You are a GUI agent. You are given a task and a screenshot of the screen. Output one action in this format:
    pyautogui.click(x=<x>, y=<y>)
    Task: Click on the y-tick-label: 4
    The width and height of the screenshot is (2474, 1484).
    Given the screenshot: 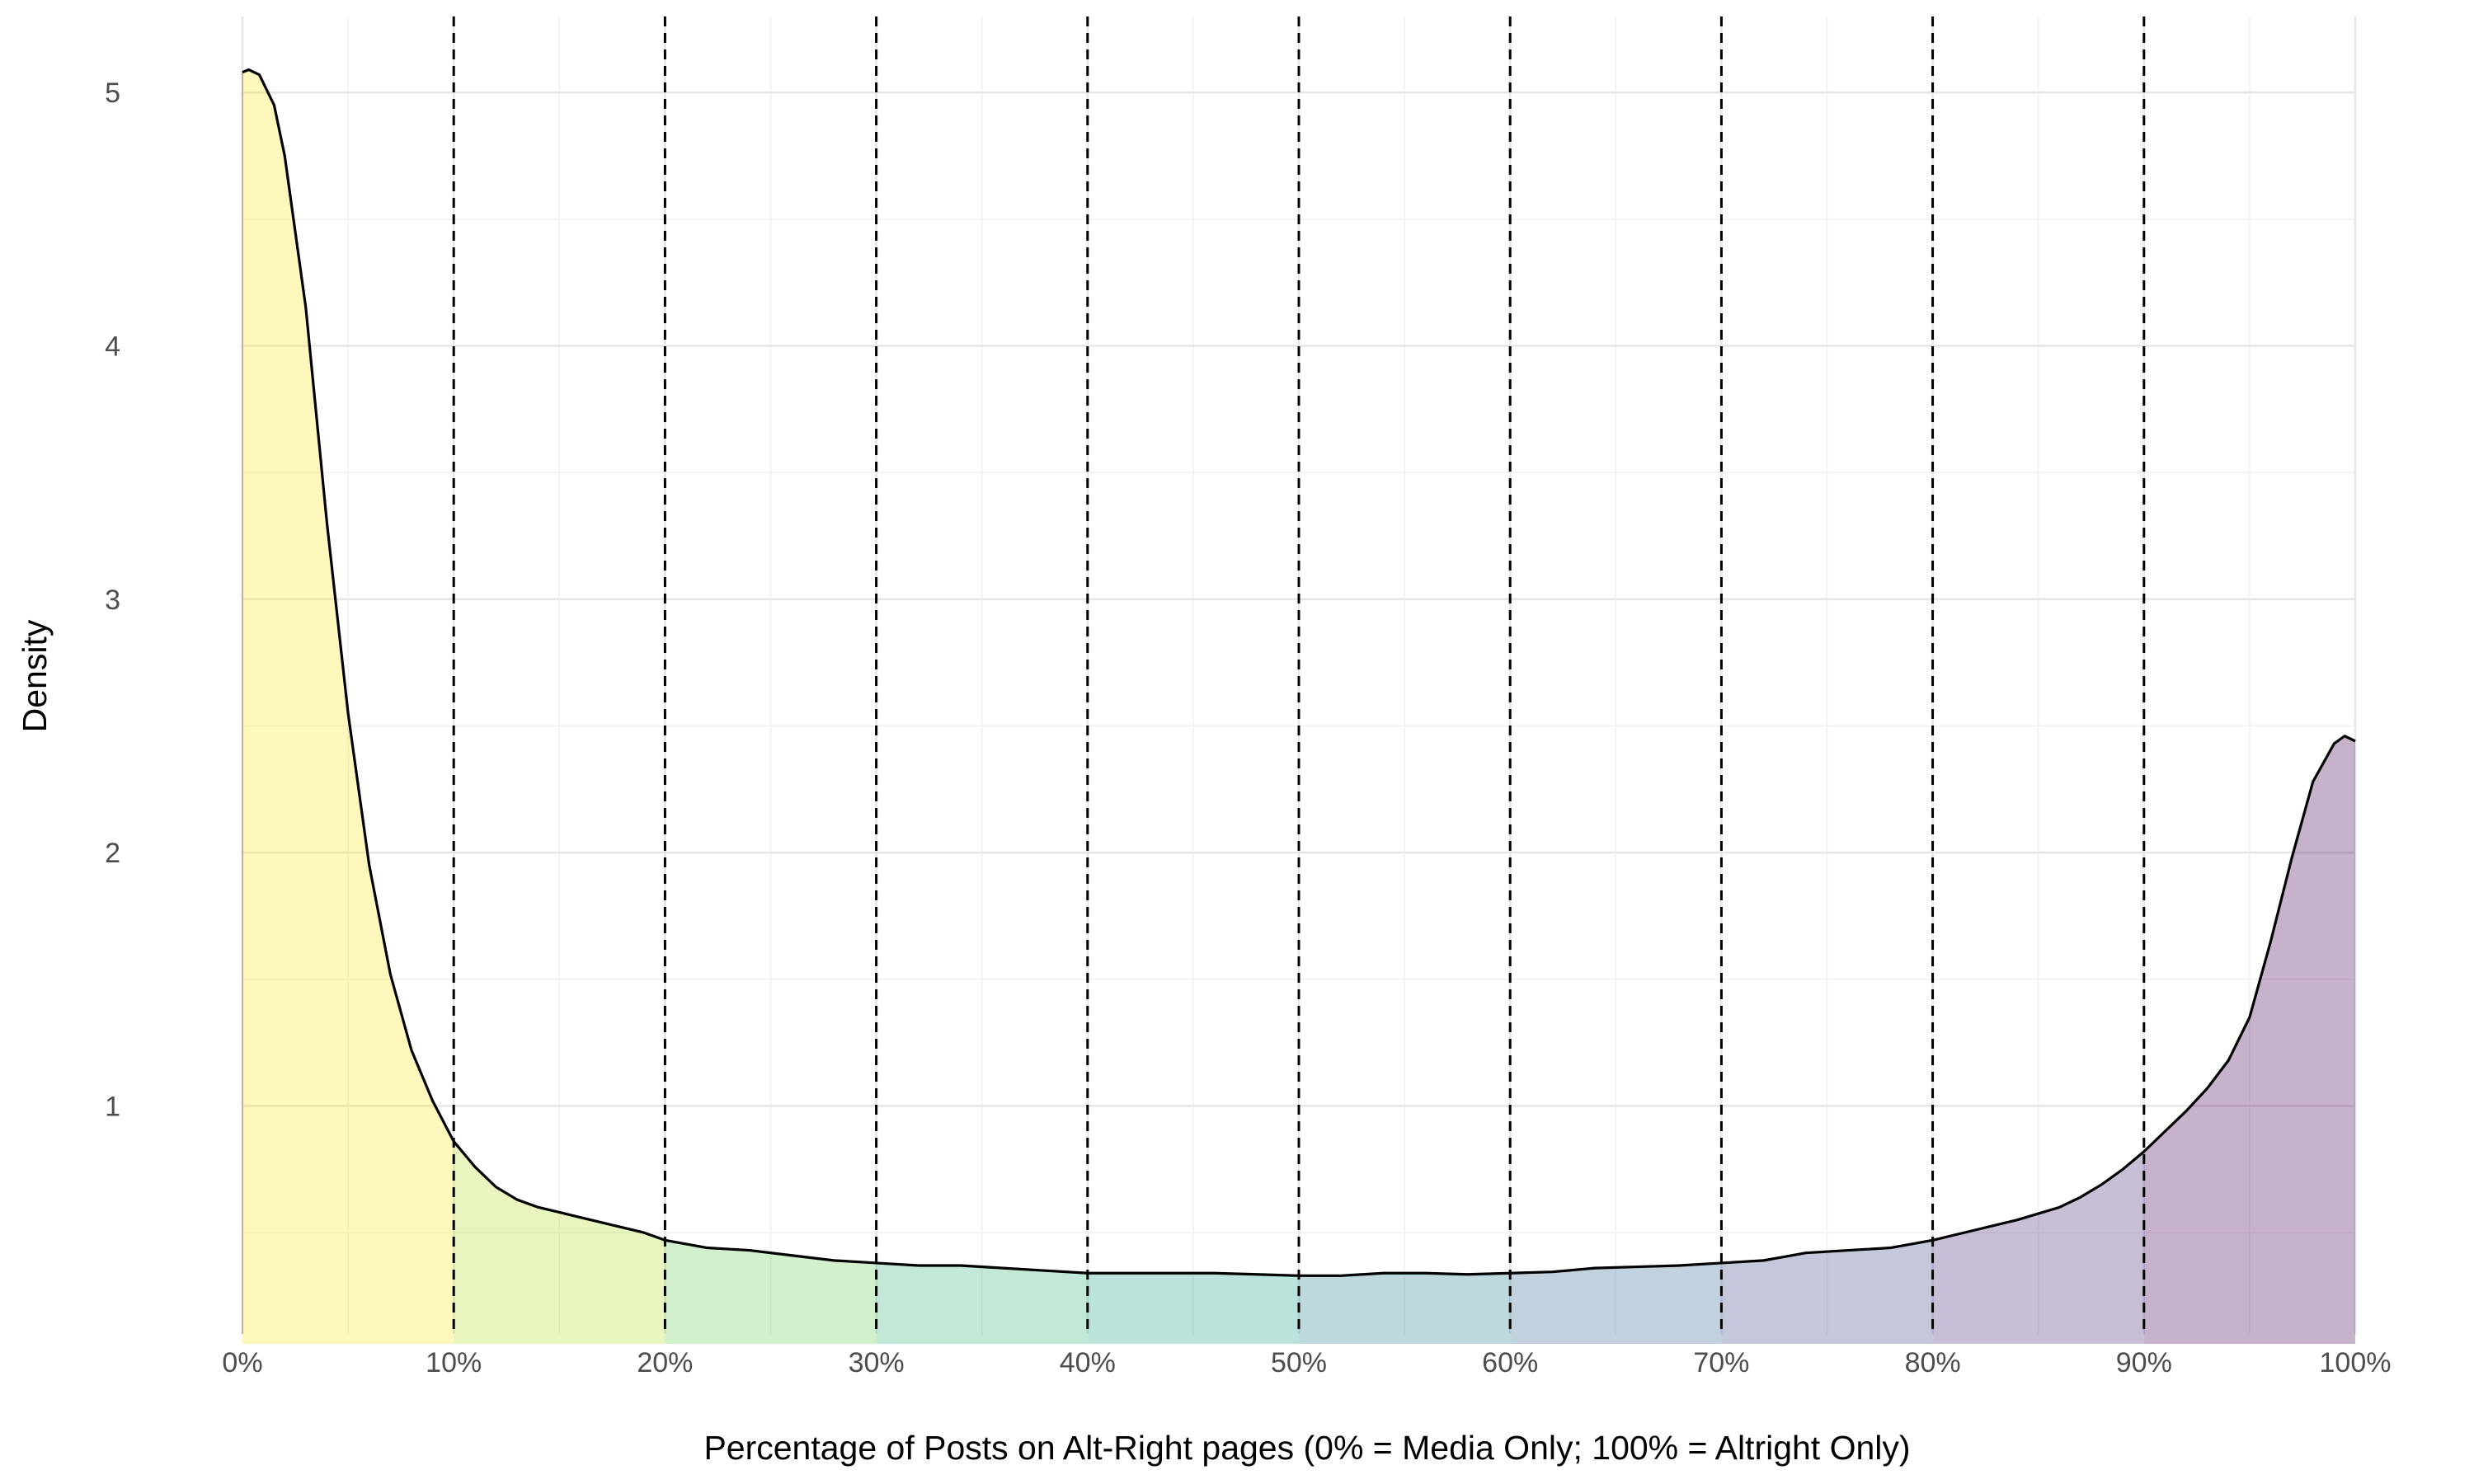 What is the action you would take?
    pyautogui.click(x=112, y=347)
    